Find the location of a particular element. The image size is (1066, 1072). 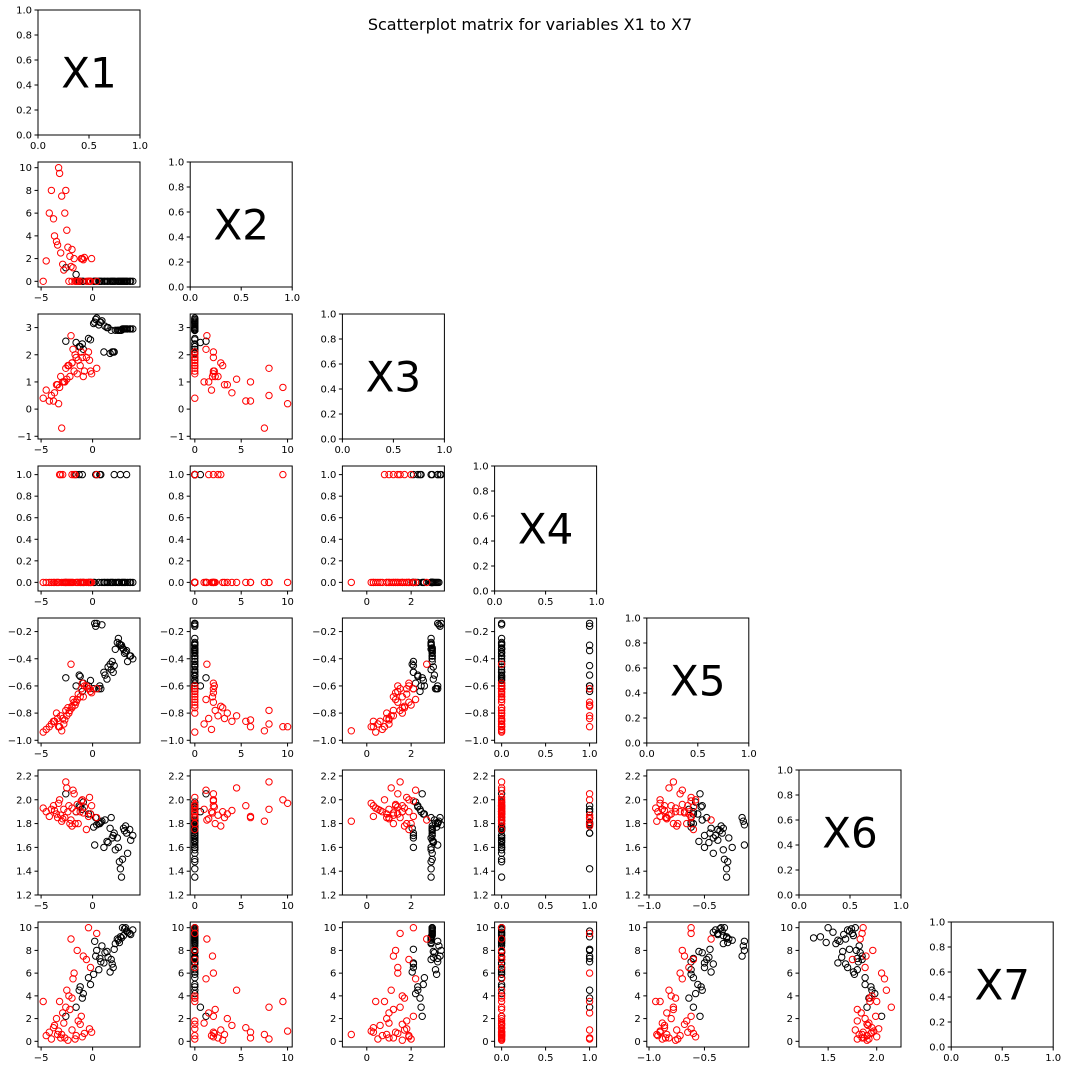

panel-X7-vs-X7: X7 0.0 0.5 1.0 0.0 0.2 0.4 0.6 0.8 1.0 is located at coordinates (995, 991).